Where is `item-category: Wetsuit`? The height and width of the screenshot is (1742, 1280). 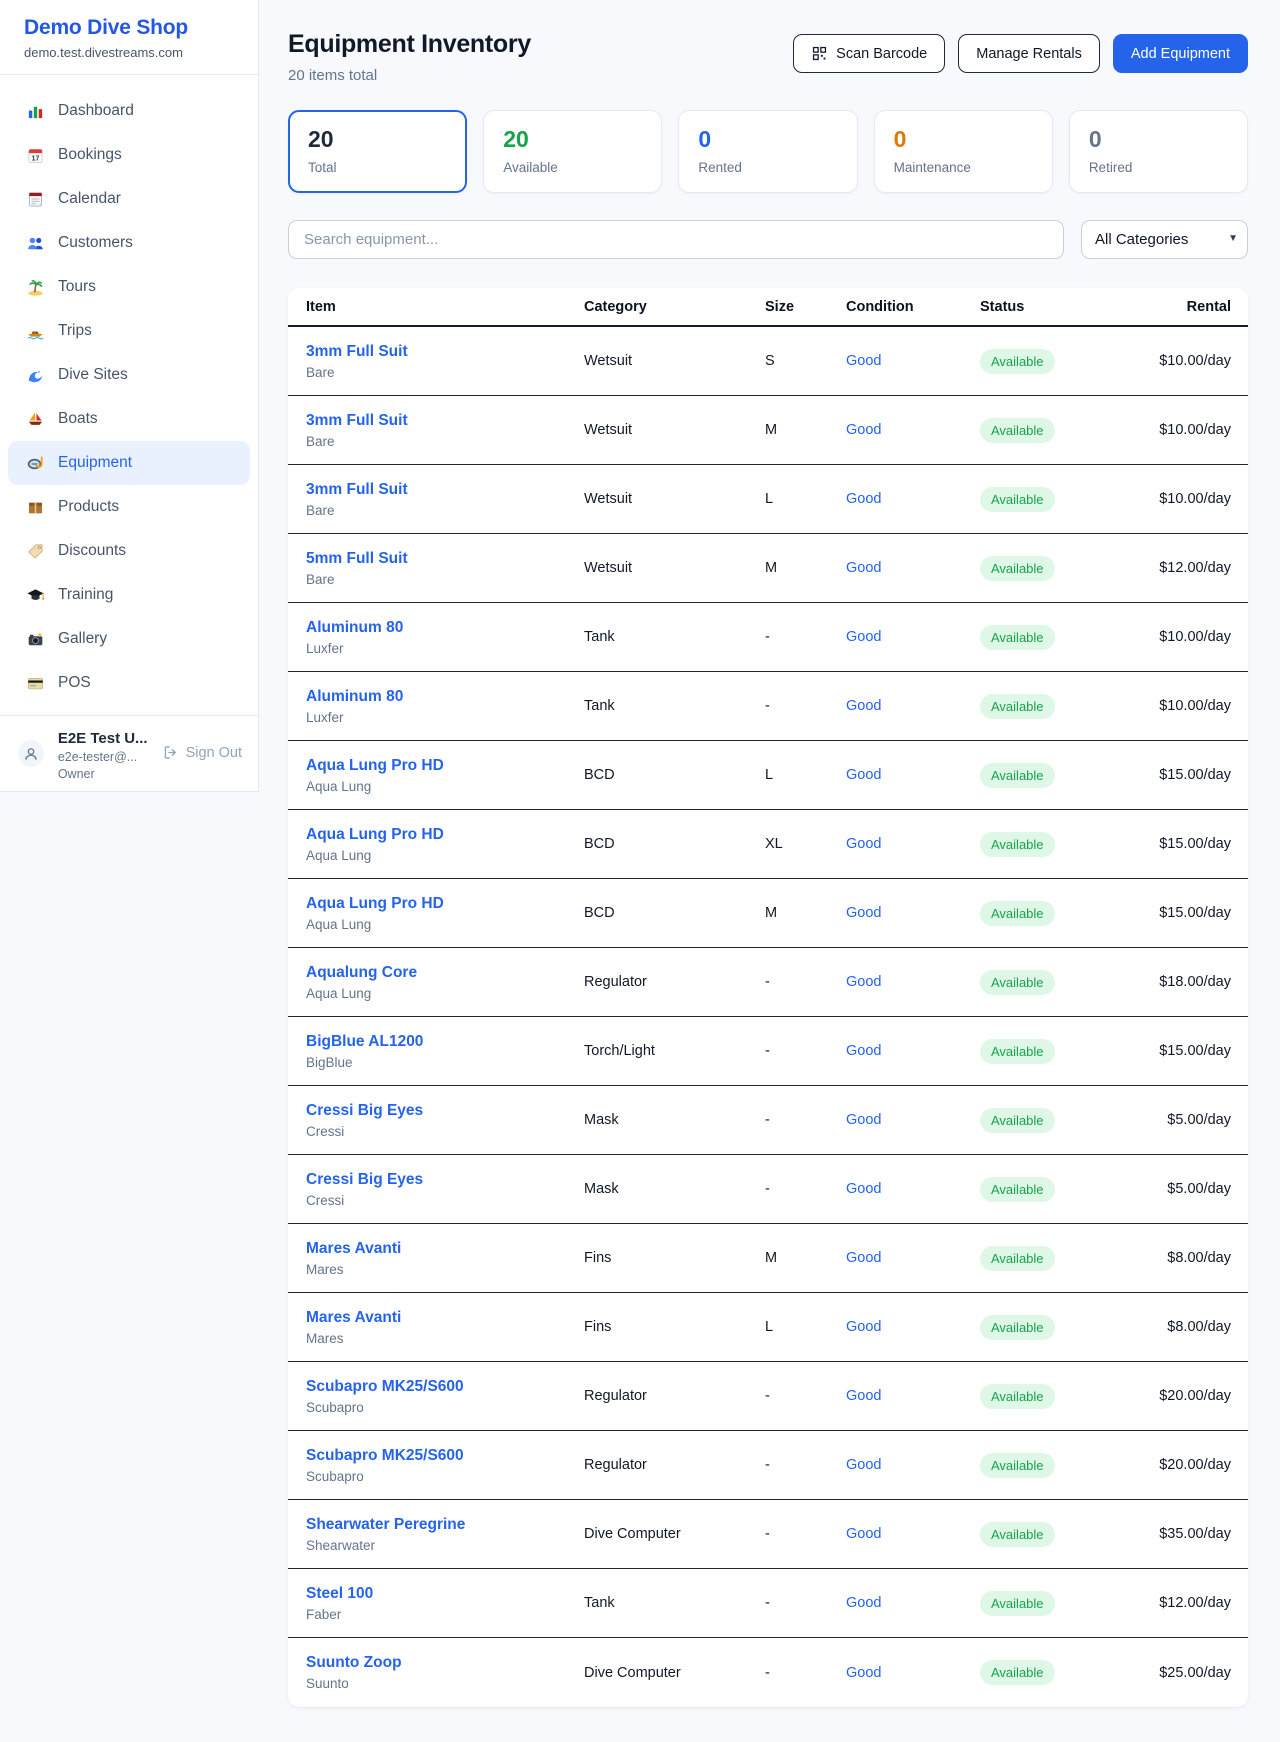 item-category: Wetsuit is located at coordinates (608, 430).